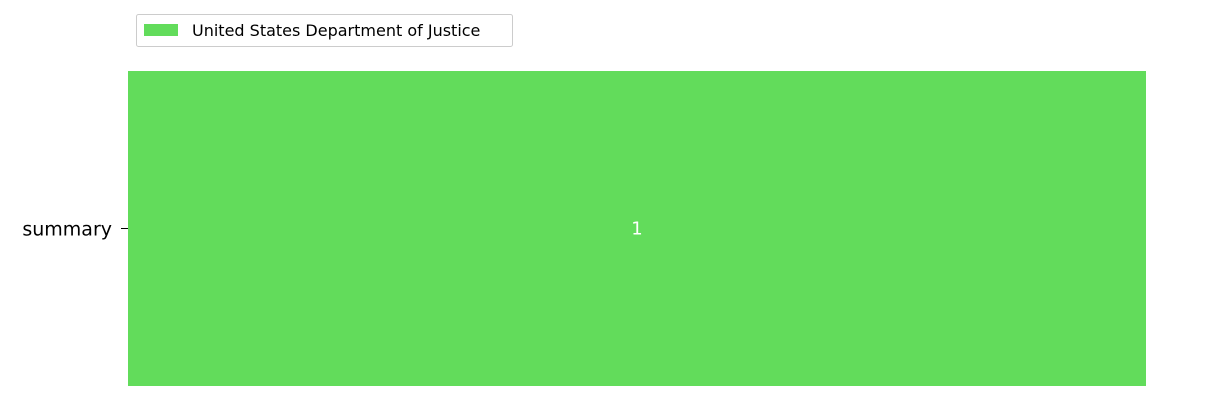  I want to click on legend-swatch, so click(161, 30).